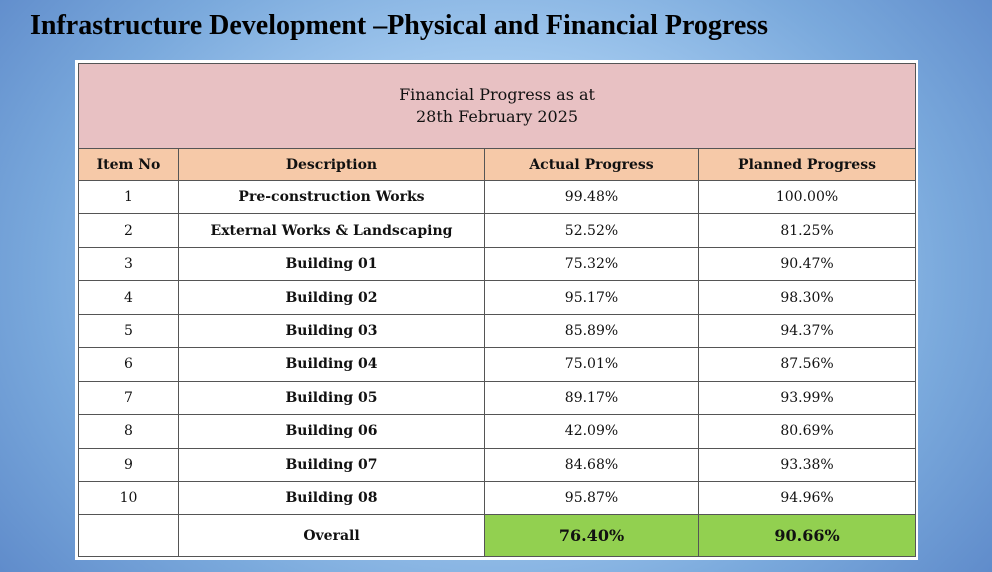 The width and height of the screenshot is (992, 572). I want to click on header-description: Description, so click(331, 164).